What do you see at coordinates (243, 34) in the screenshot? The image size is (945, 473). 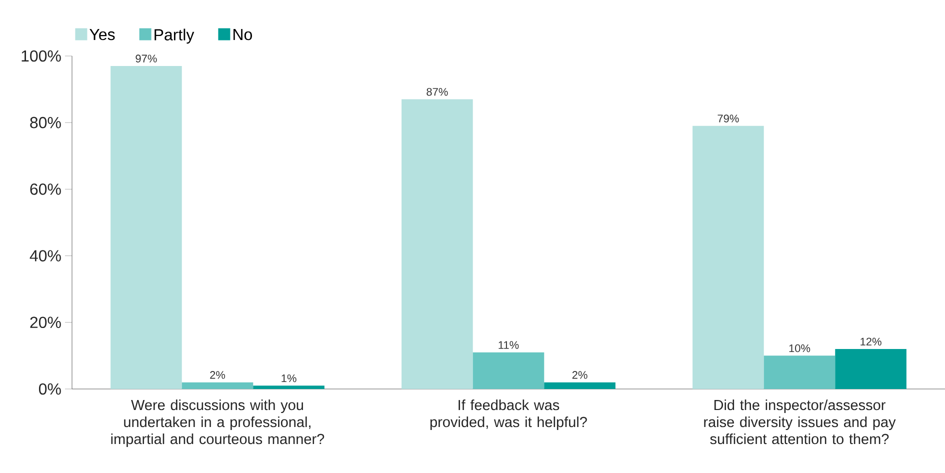 I see `legend-label: No` at bounding box center [243, 34].